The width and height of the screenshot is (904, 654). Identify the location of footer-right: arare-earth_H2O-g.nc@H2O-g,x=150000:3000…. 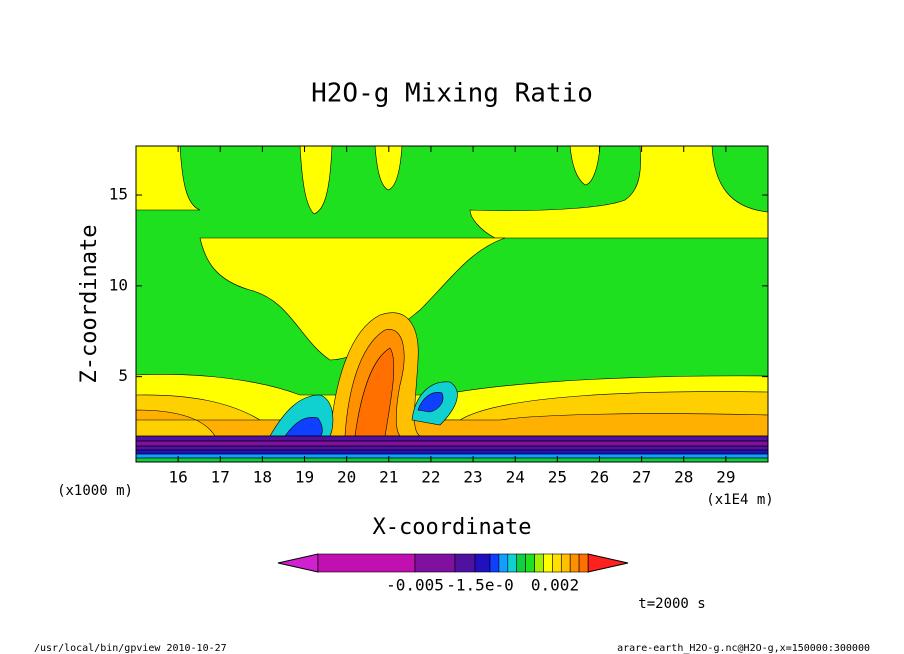
(743, 648).